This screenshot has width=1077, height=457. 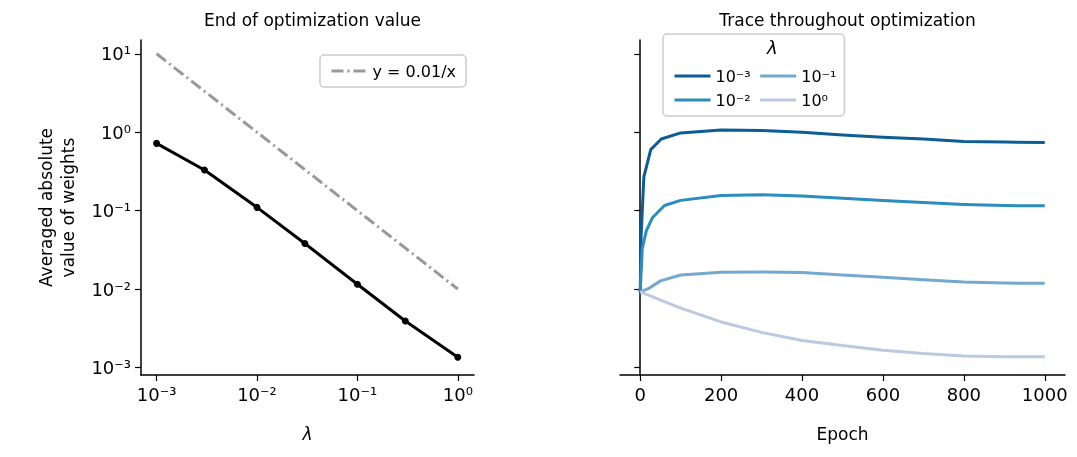 What do you see at coordinates (733, 100) in the screenshot?
I see `legend-label: 10⁻²` at bounding box center [733, 100].